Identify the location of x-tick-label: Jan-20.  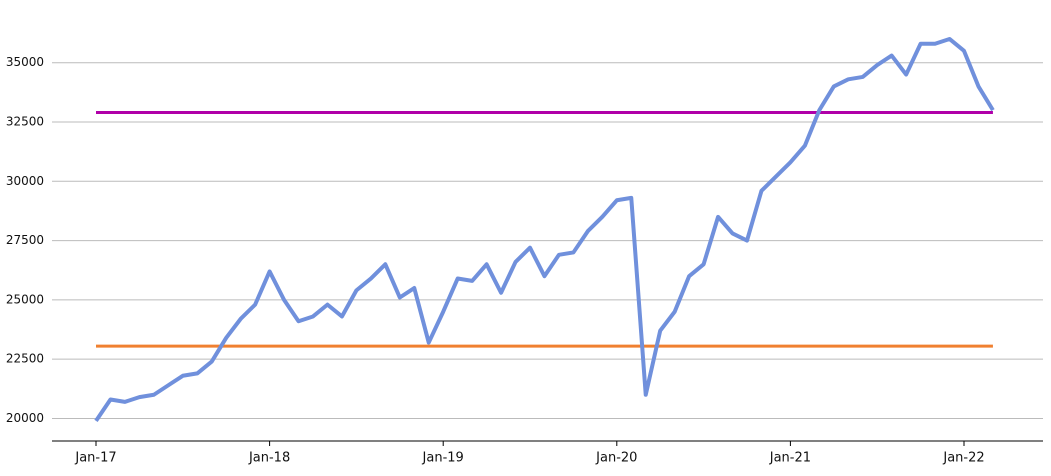
(616, 458).